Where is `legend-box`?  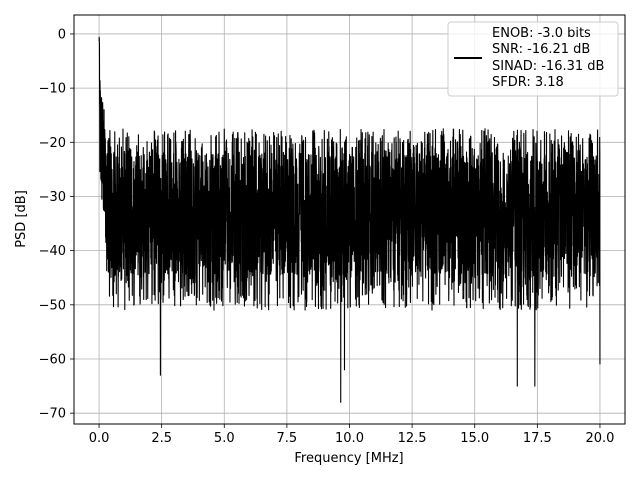
legend-box is located at coordinates (533, 59).